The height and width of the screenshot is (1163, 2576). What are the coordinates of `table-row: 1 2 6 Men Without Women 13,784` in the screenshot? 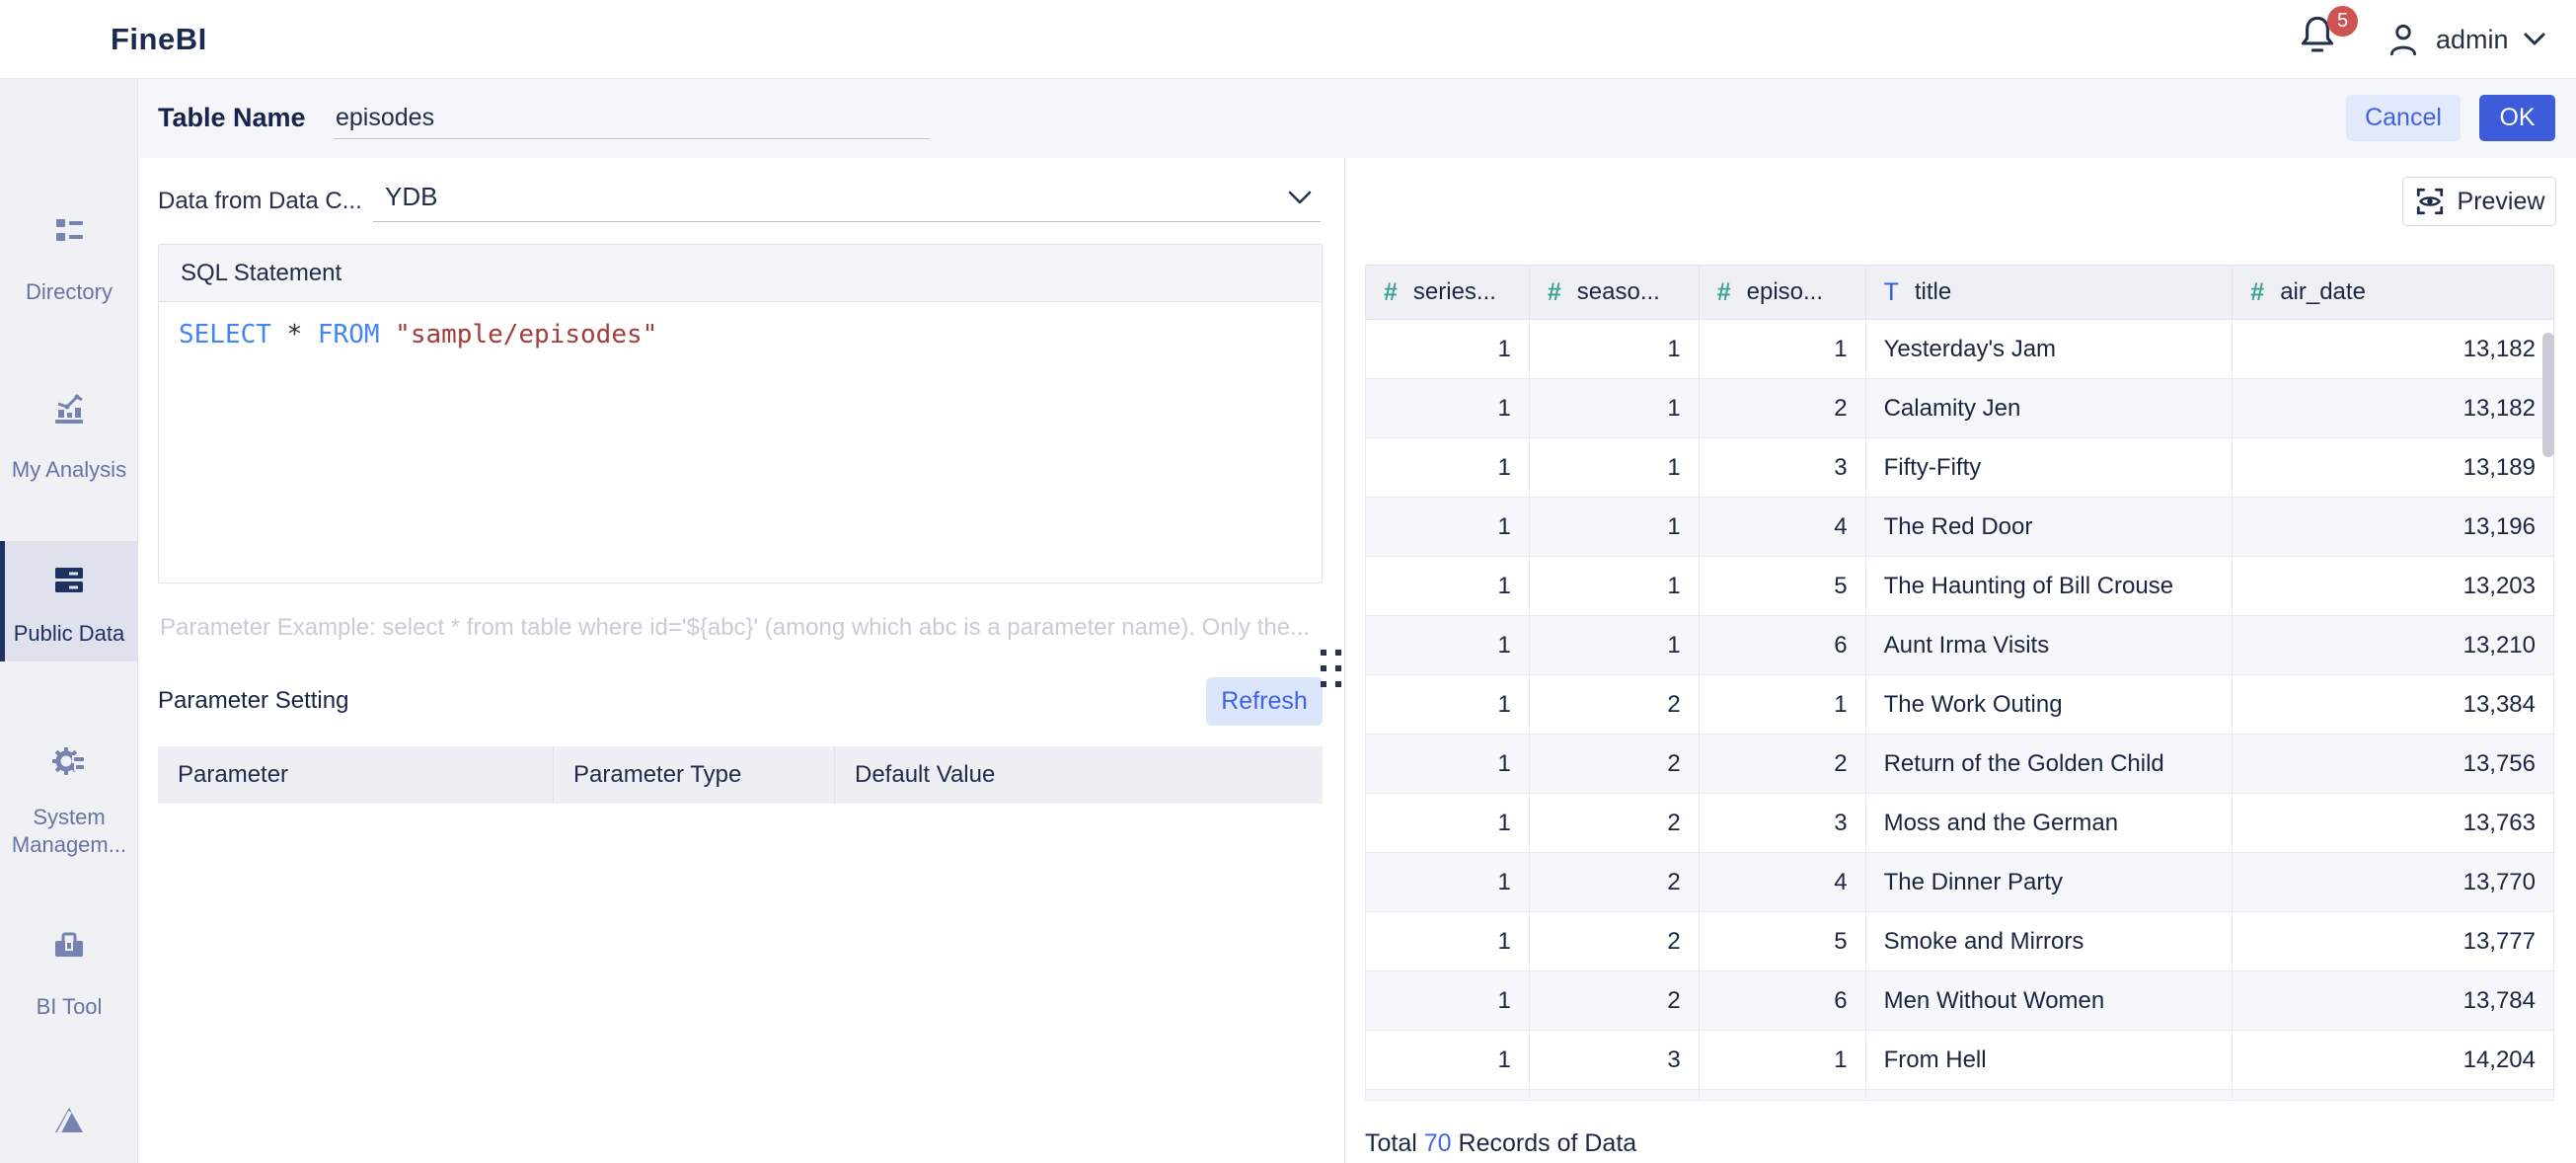 It's located at (1959, 1001).